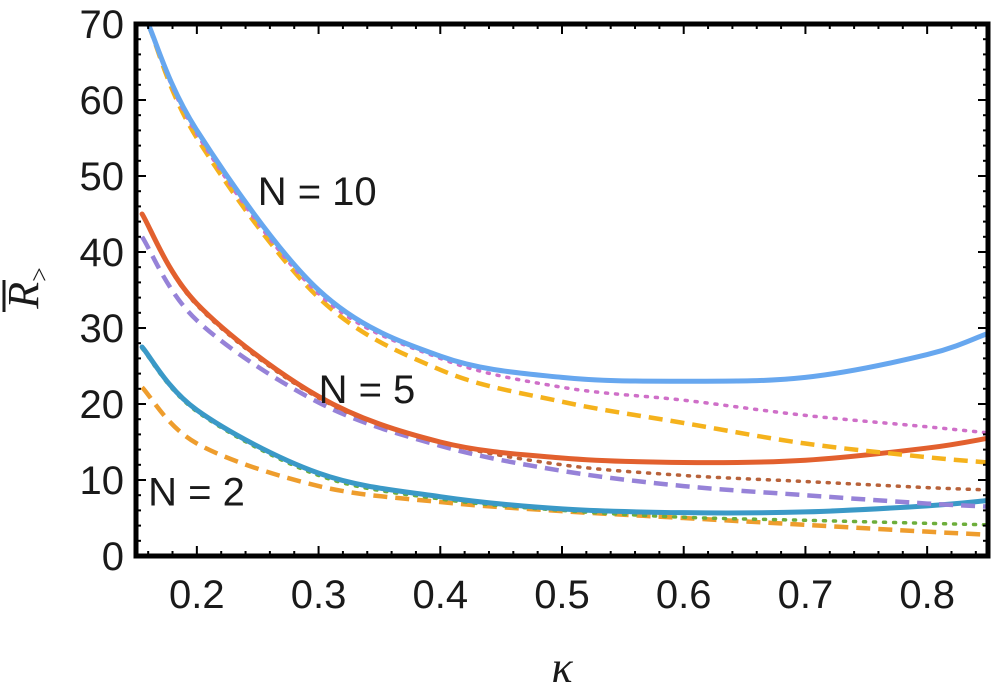 This screenshot has width=996, height=694. I want to click on y-axis-title-subscript: >, so click(39, 274).